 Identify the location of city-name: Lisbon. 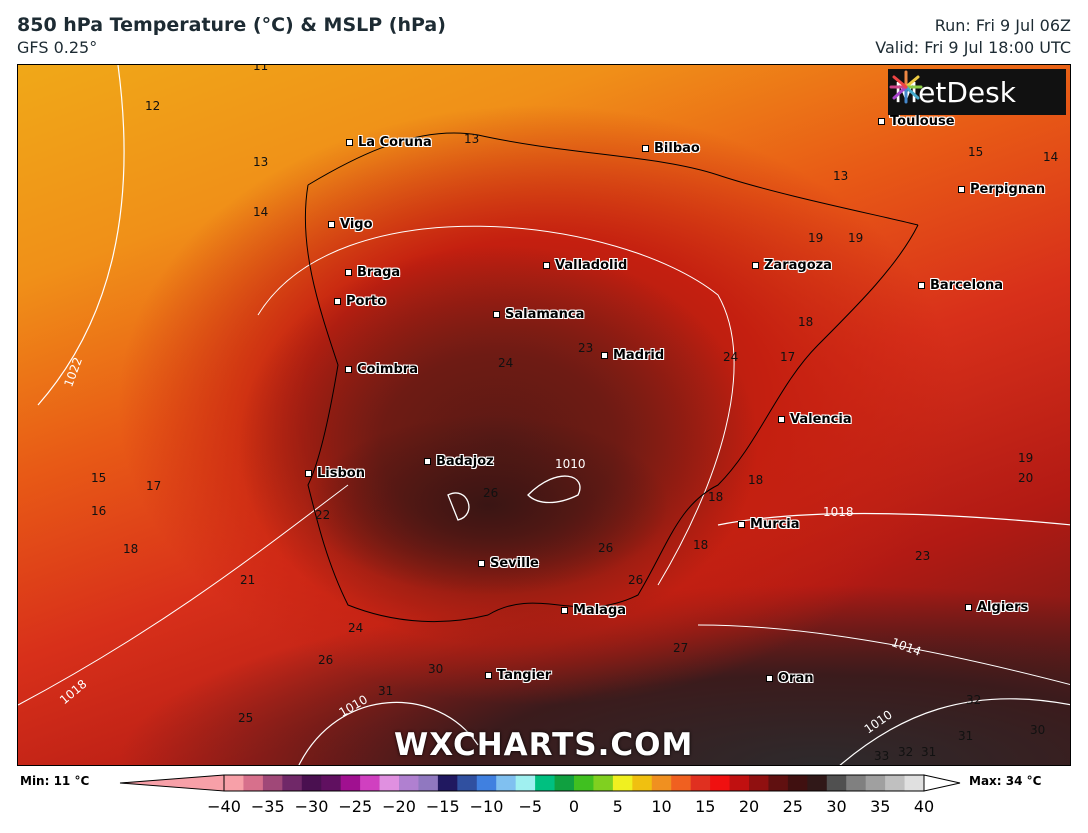
(341, 473).